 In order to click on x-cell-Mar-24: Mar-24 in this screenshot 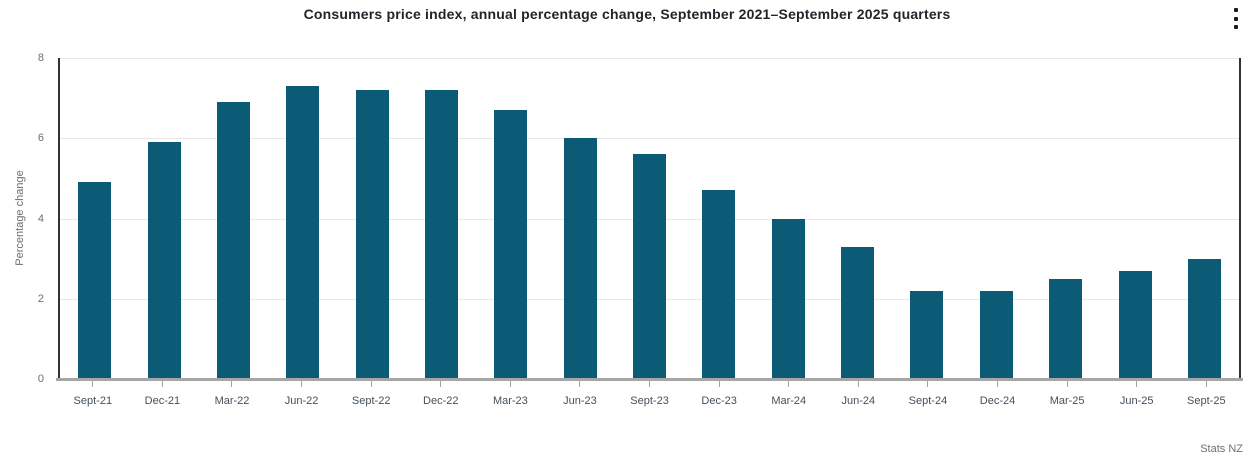, I will do `click(789, 394)`.